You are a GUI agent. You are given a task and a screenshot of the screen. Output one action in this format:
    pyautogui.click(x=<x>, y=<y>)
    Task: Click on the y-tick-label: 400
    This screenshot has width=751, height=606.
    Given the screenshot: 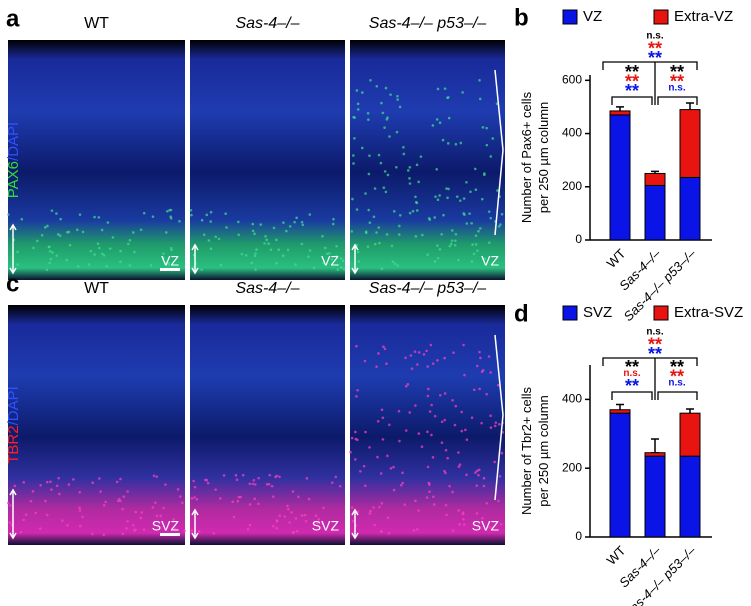 What is the action you would take?
    pyautogui.click(x=572, y=133)
    